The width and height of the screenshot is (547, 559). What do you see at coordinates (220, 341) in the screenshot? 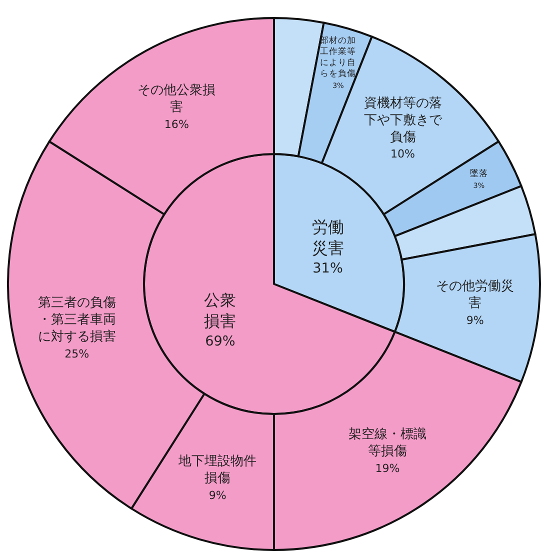
I see `data-label: 69%` at bounding box center [220, 341].